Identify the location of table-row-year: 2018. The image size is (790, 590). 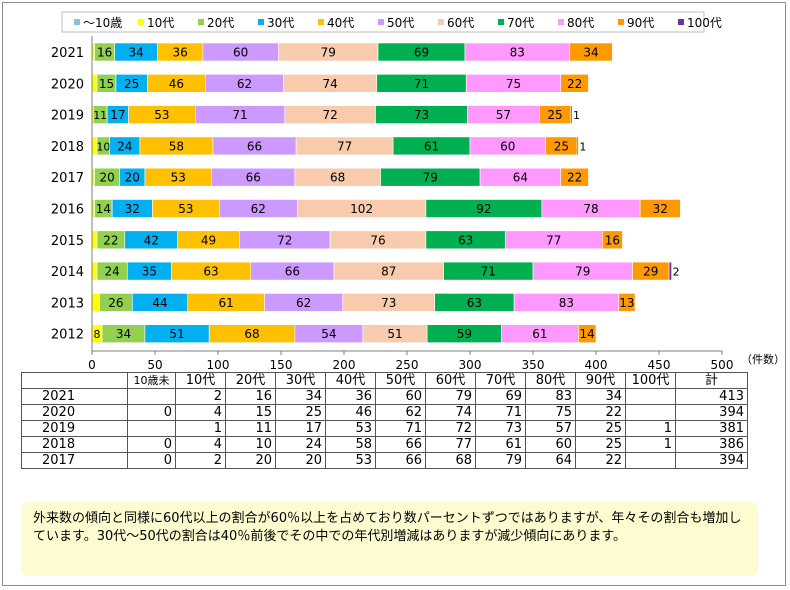
(74, 444).